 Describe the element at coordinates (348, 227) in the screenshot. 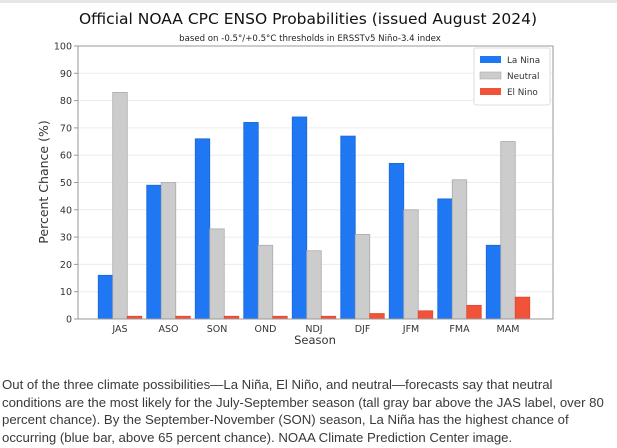

I see `bar-la-nina-djf` at that location.